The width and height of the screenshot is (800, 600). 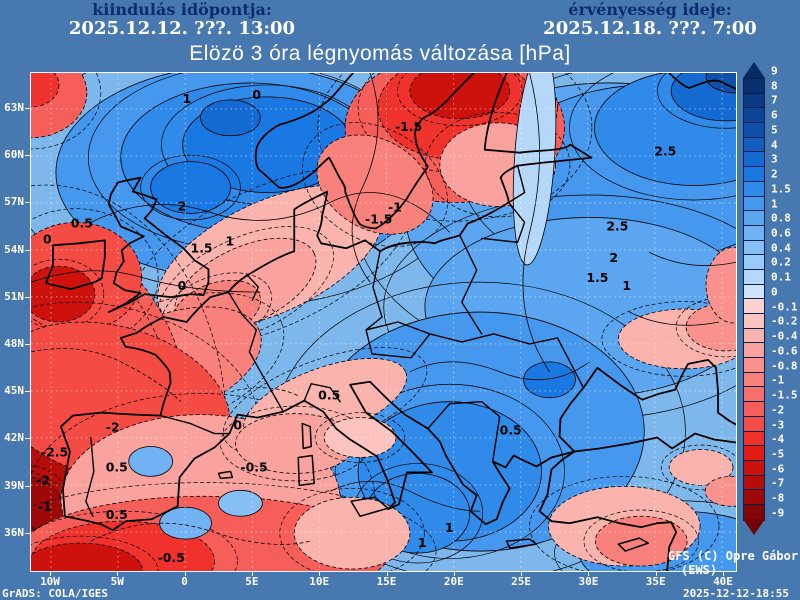 I want to click on lon-label: 40E, so click(x=723, y=581).